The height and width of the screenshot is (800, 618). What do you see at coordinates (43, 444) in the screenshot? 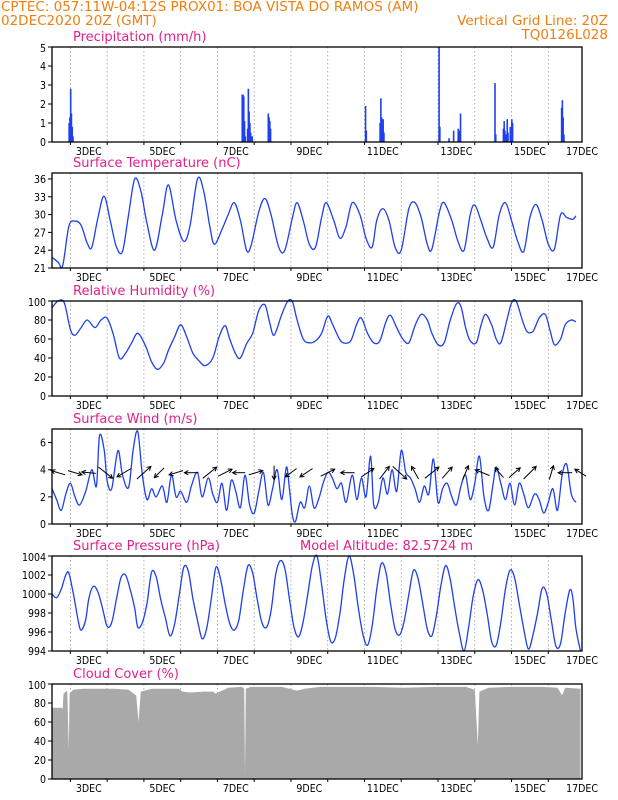
I see `y-tick-label: 6` at bounding box center [43, 444].